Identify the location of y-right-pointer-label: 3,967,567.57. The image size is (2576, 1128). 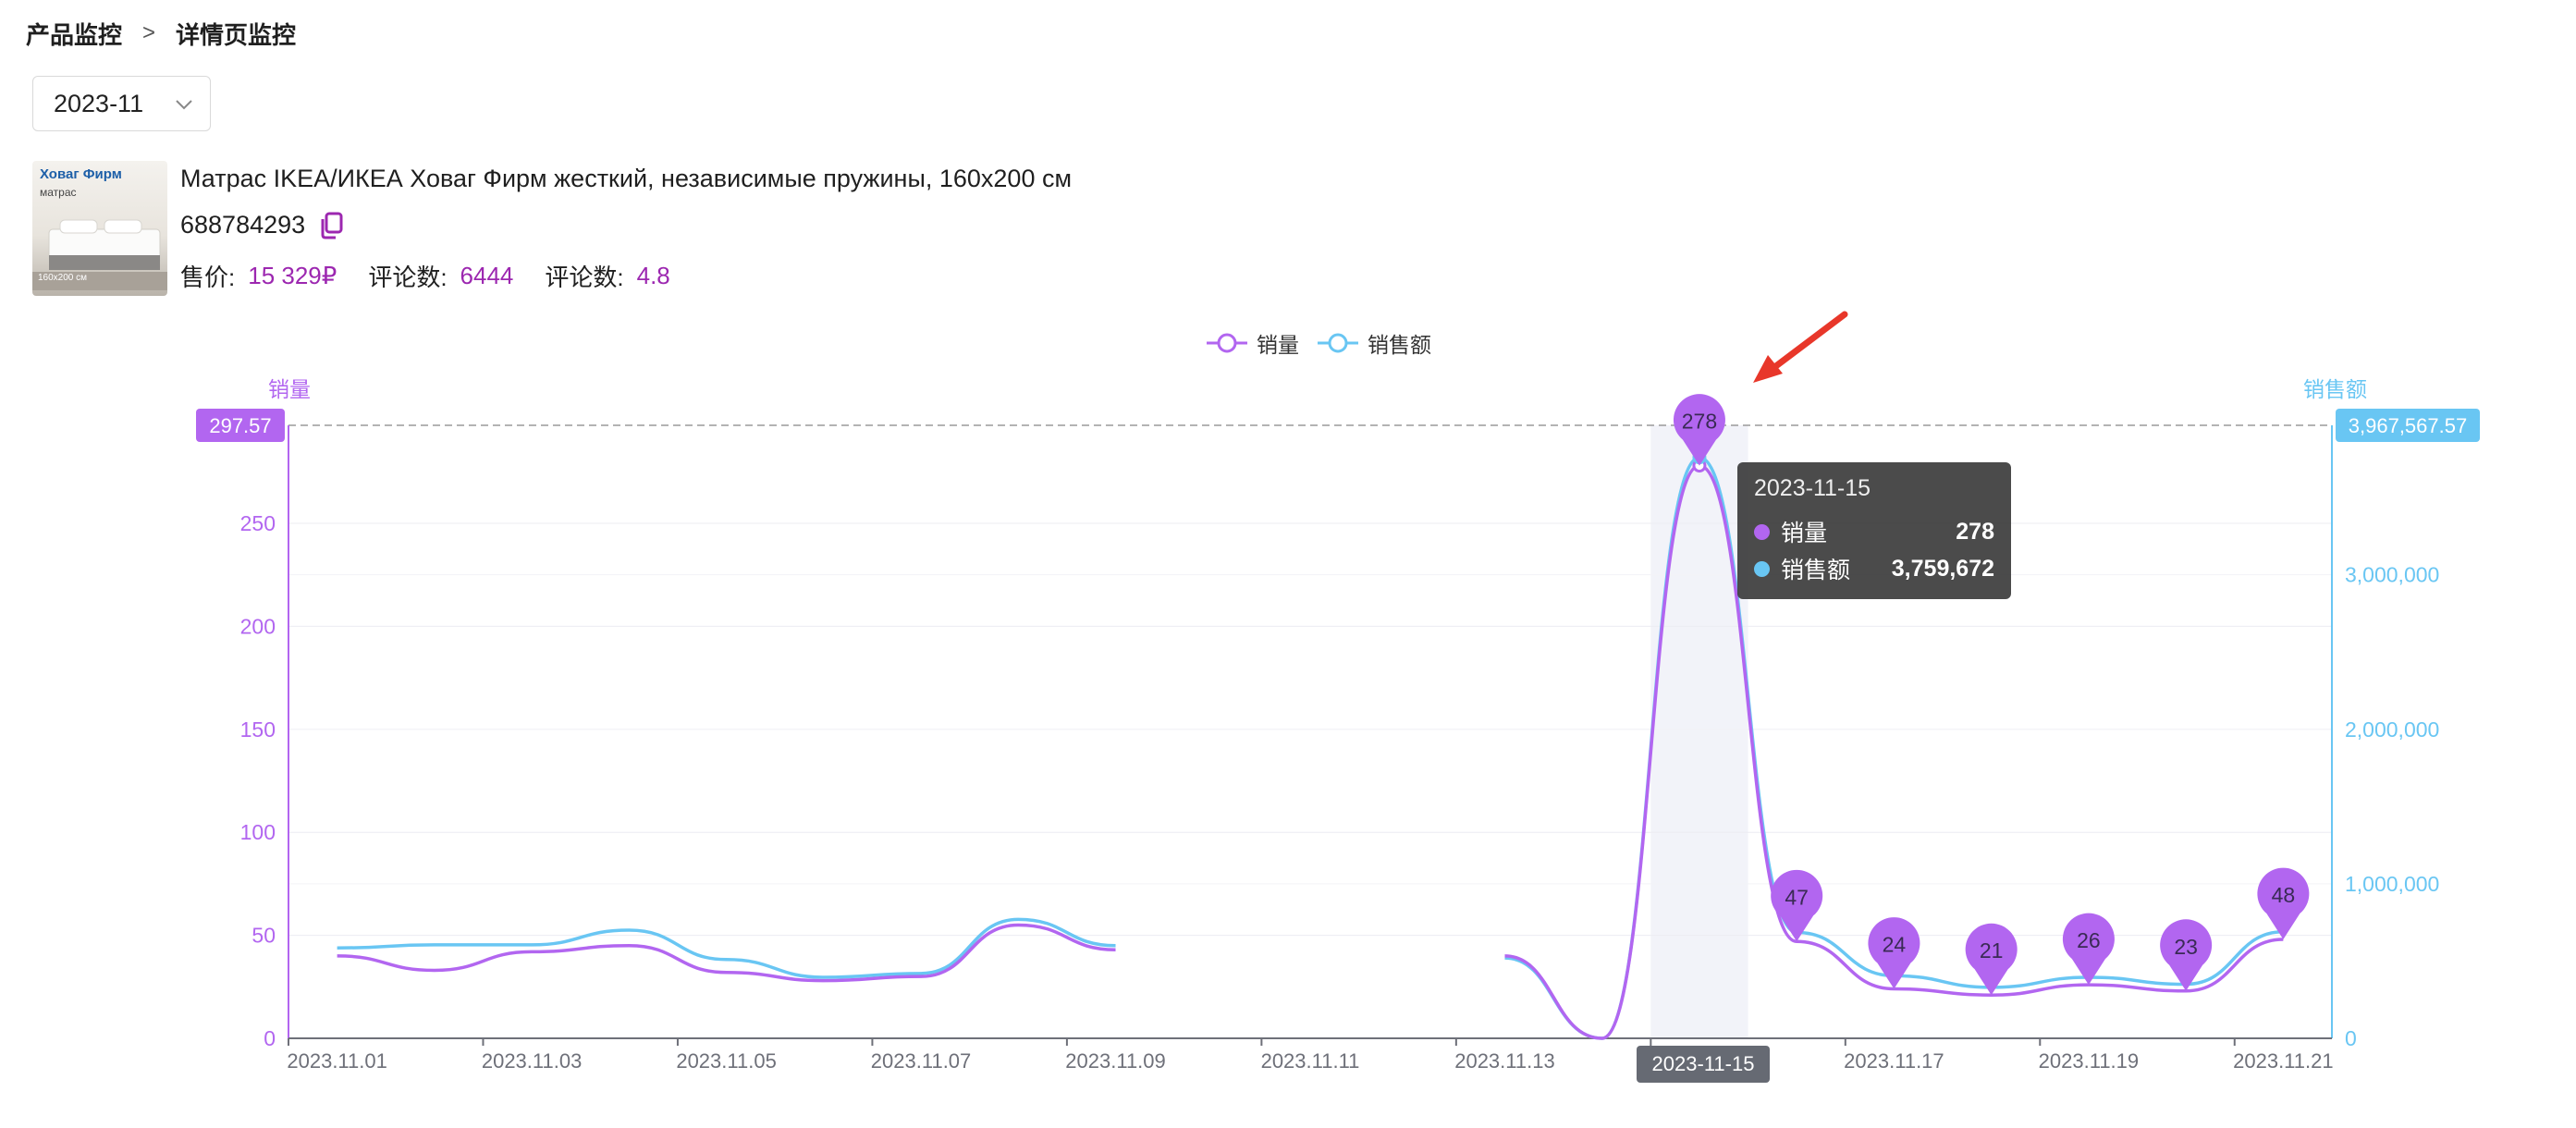
(2408, 425).